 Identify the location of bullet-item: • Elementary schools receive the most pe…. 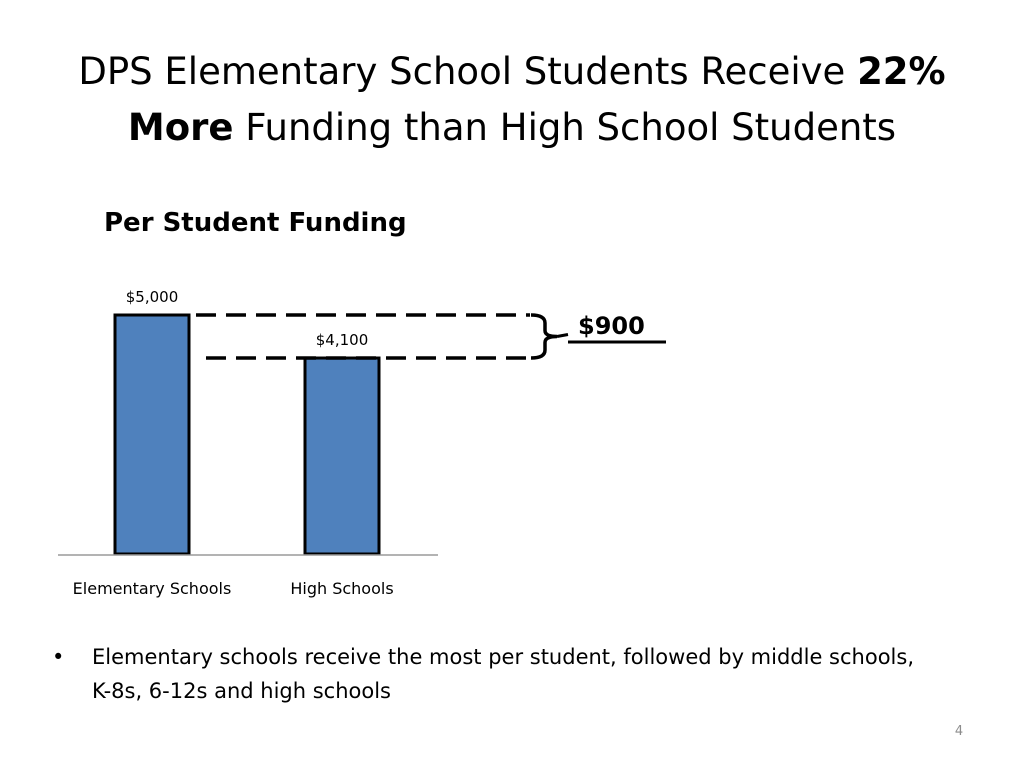
(492, 674).